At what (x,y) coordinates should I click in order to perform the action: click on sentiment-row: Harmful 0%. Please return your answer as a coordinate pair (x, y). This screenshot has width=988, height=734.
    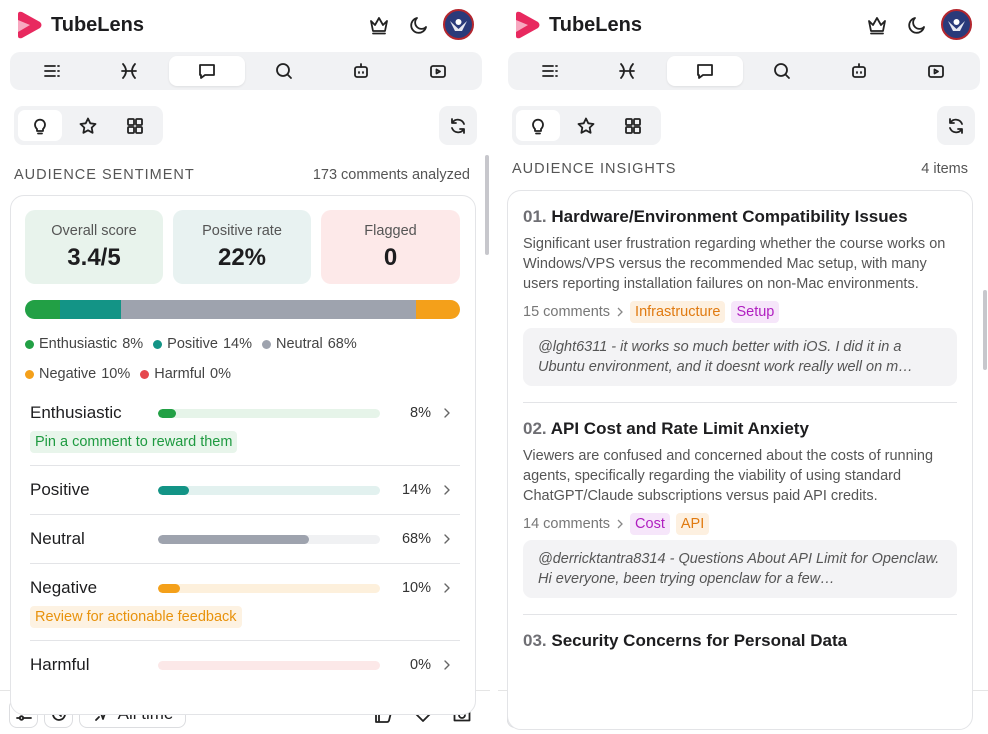
    Looking at the image, I should click on (245, 665).